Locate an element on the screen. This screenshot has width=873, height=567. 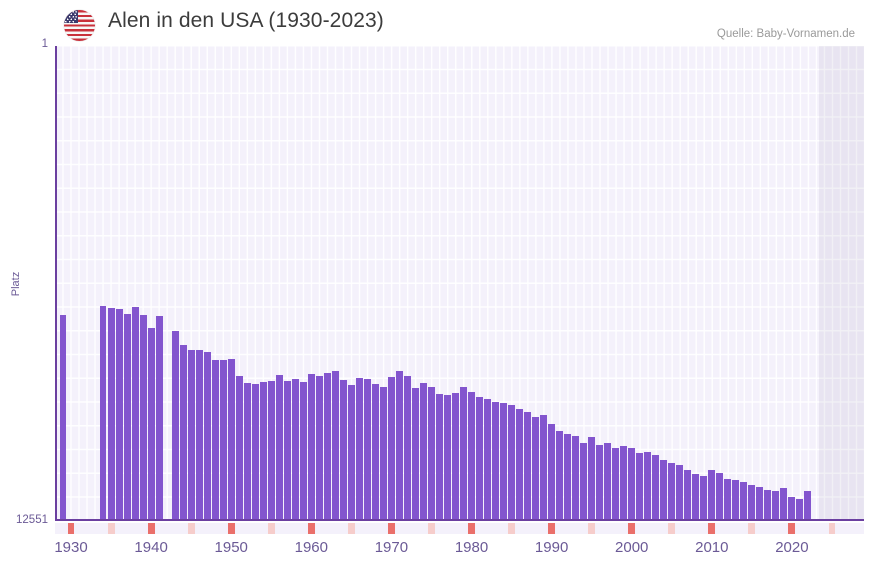
bar-2007 is located at coordinates (688, 495).